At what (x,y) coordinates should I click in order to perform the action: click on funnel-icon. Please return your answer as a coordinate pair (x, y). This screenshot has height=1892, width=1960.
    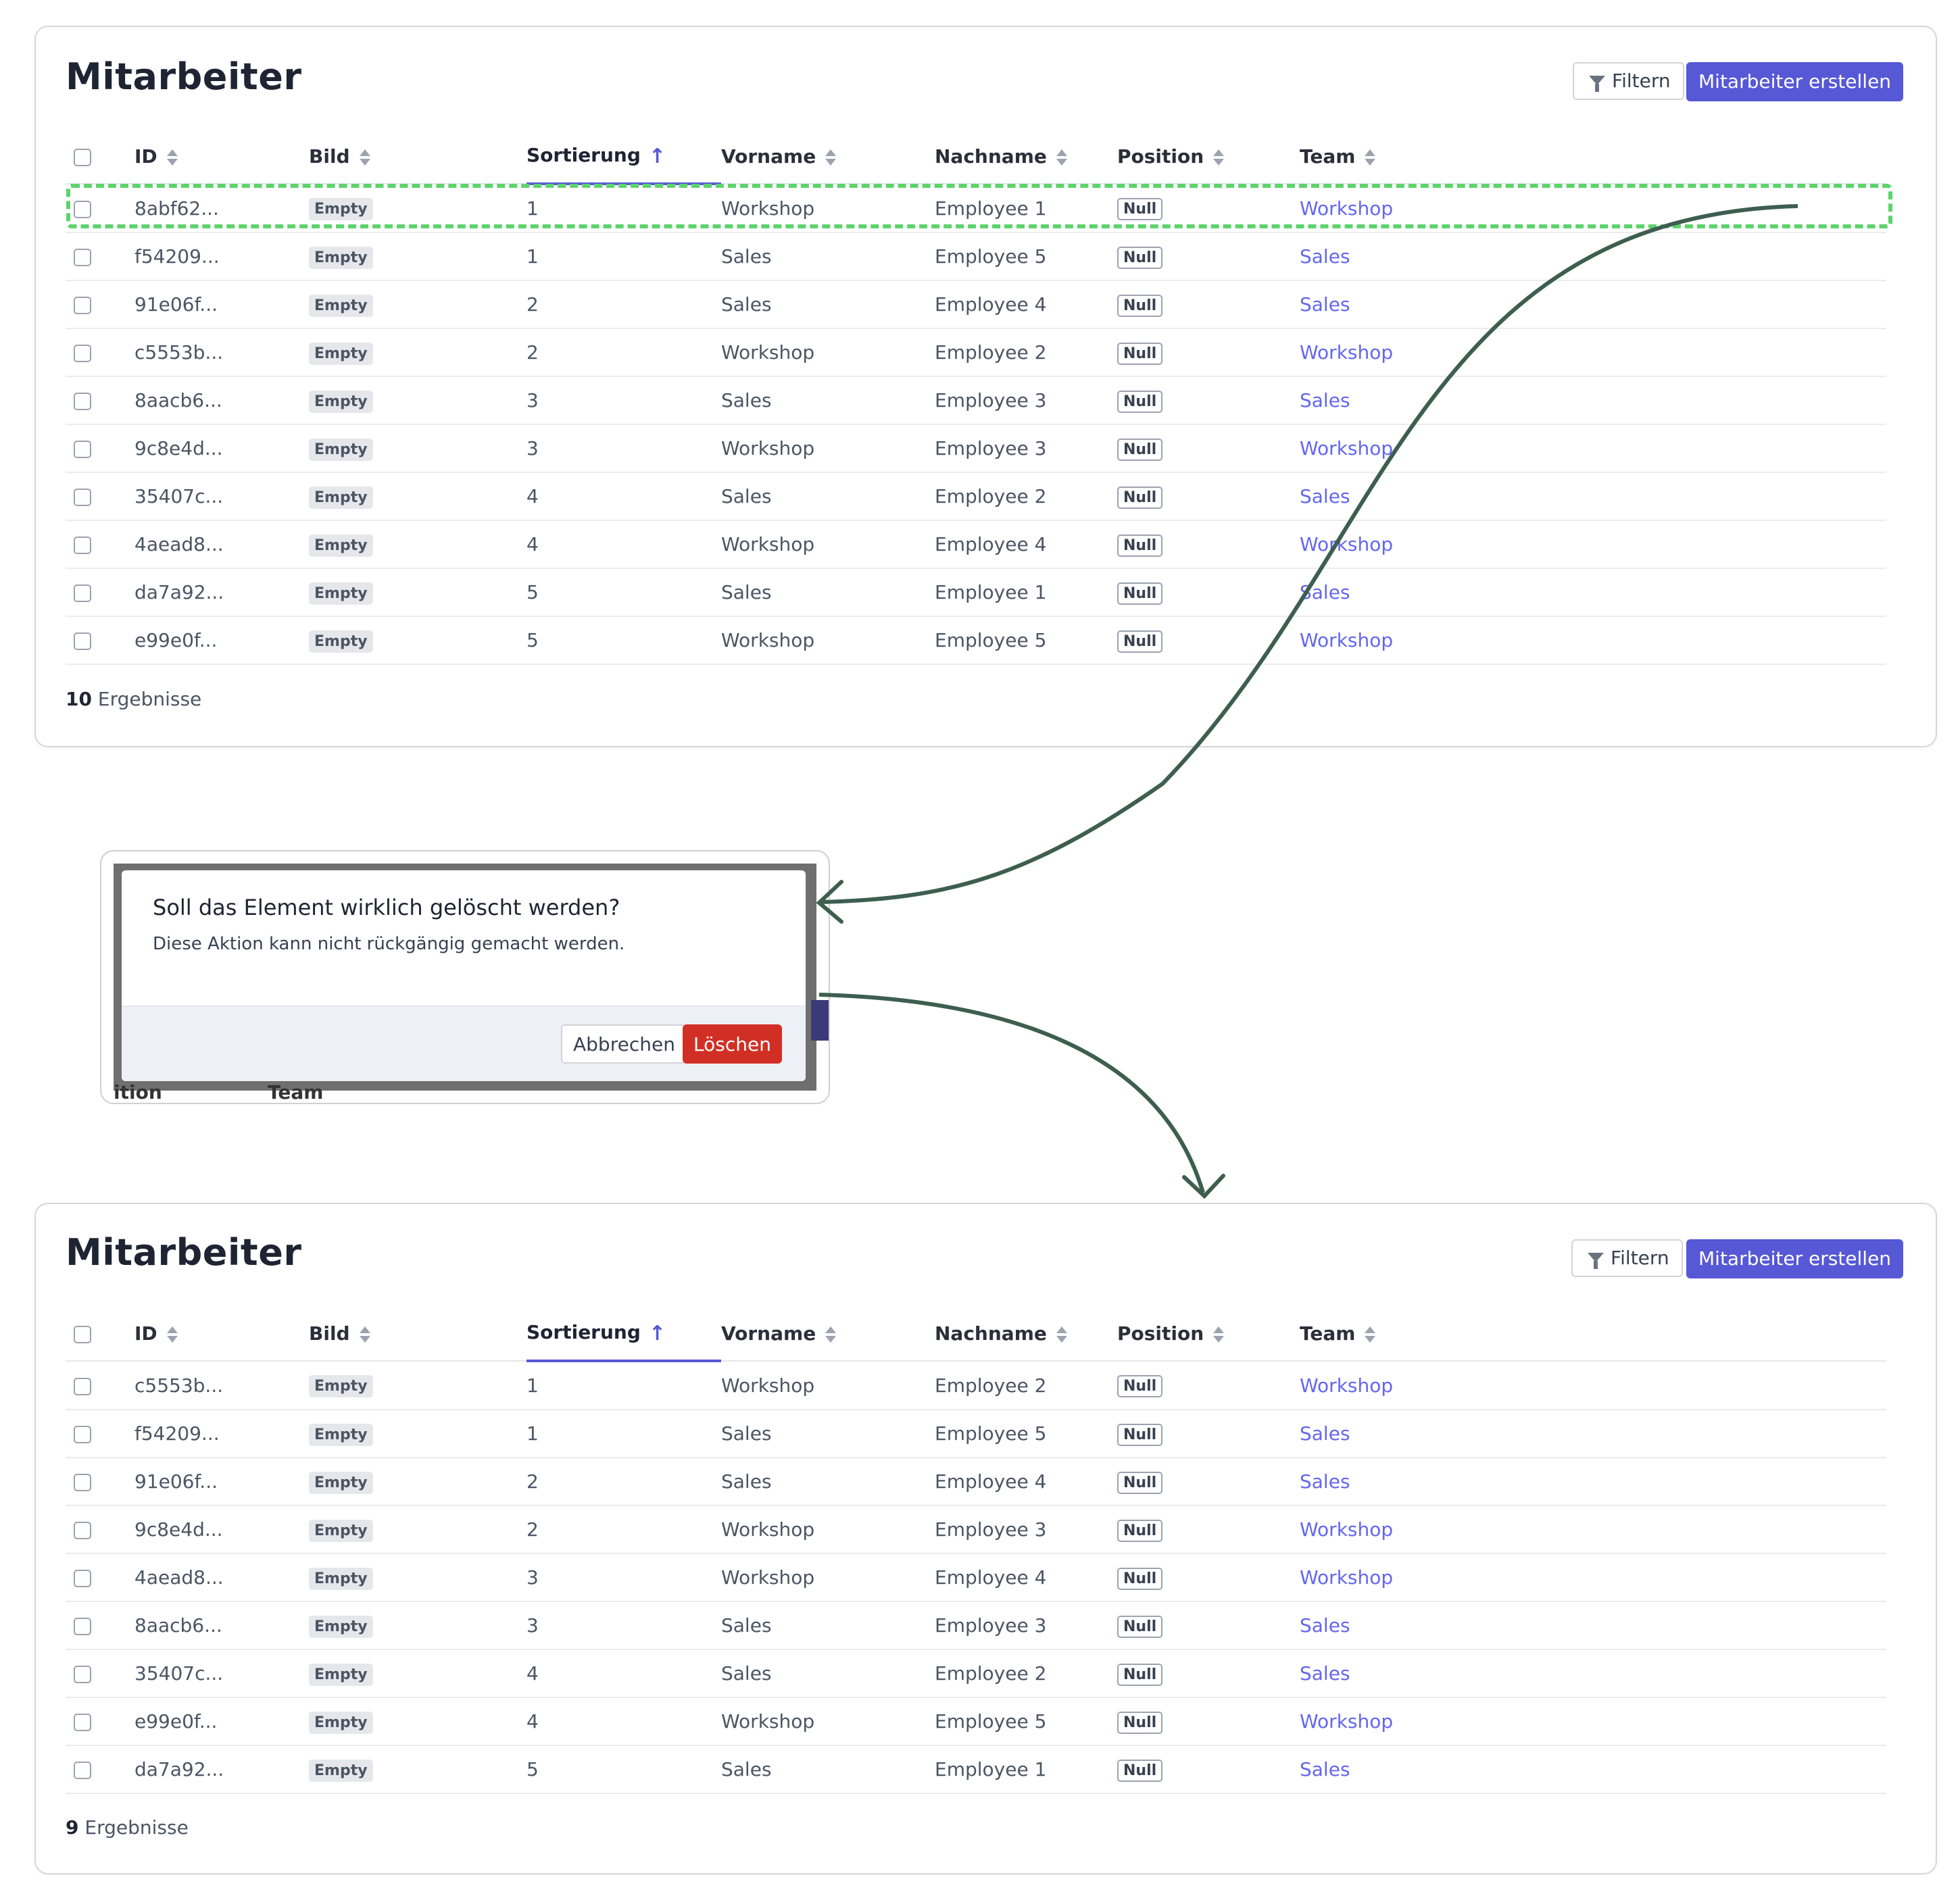
    Looking at the image, I should click on (1597, 84).